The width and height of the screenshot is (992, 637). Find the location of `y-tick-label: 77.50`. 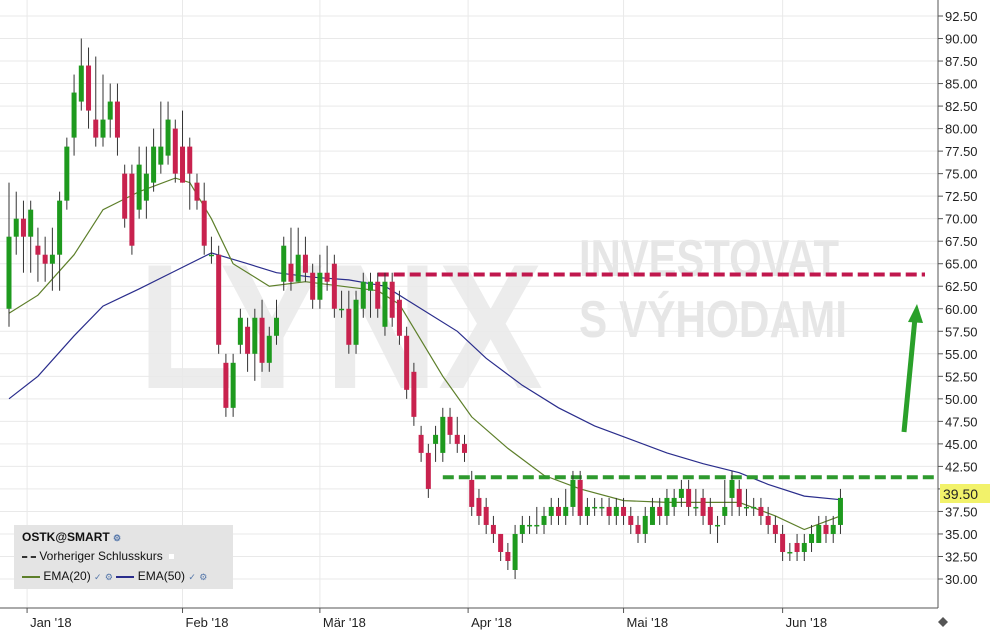

y-tick-label: 77.50 is located at coordinates (961, 151).